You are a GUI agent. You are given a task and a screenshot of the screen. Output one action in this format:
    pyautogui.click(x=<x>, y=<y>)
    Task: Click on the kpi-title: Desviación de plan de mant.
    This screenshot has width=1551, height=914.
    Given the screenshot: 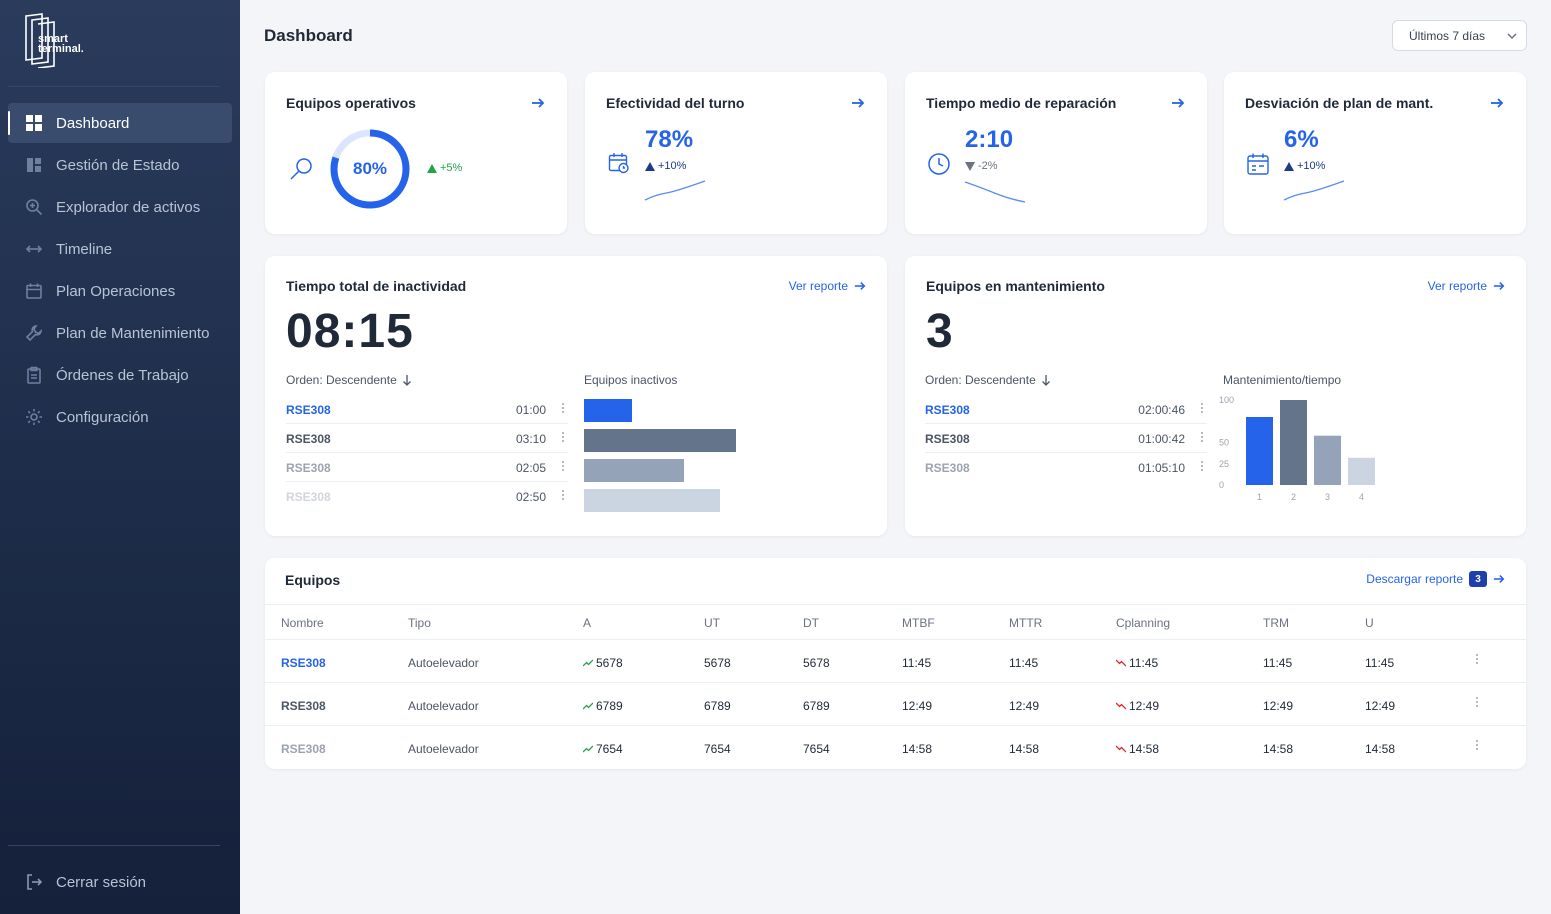 What is the action you would take?
    pyautogui.click(x=1339, y=103)
    